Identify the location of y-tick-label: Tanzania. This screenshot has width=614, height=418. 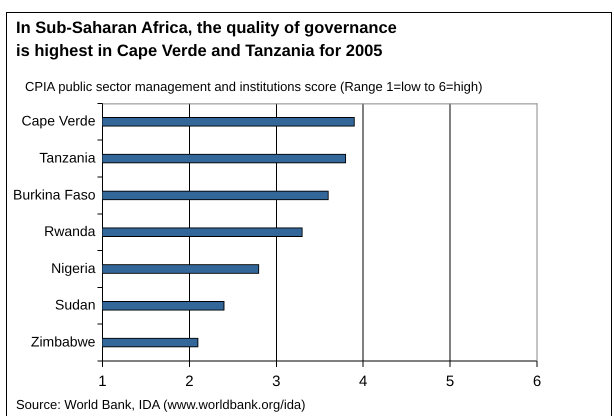
(67, 157).